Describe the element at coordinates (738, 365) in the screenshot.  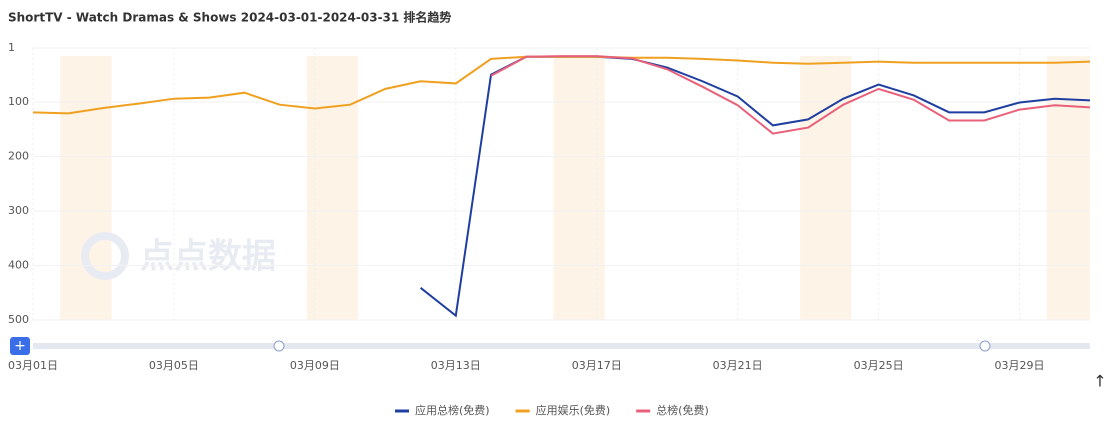
I see `x-tick-label: 03月21日` at that location.